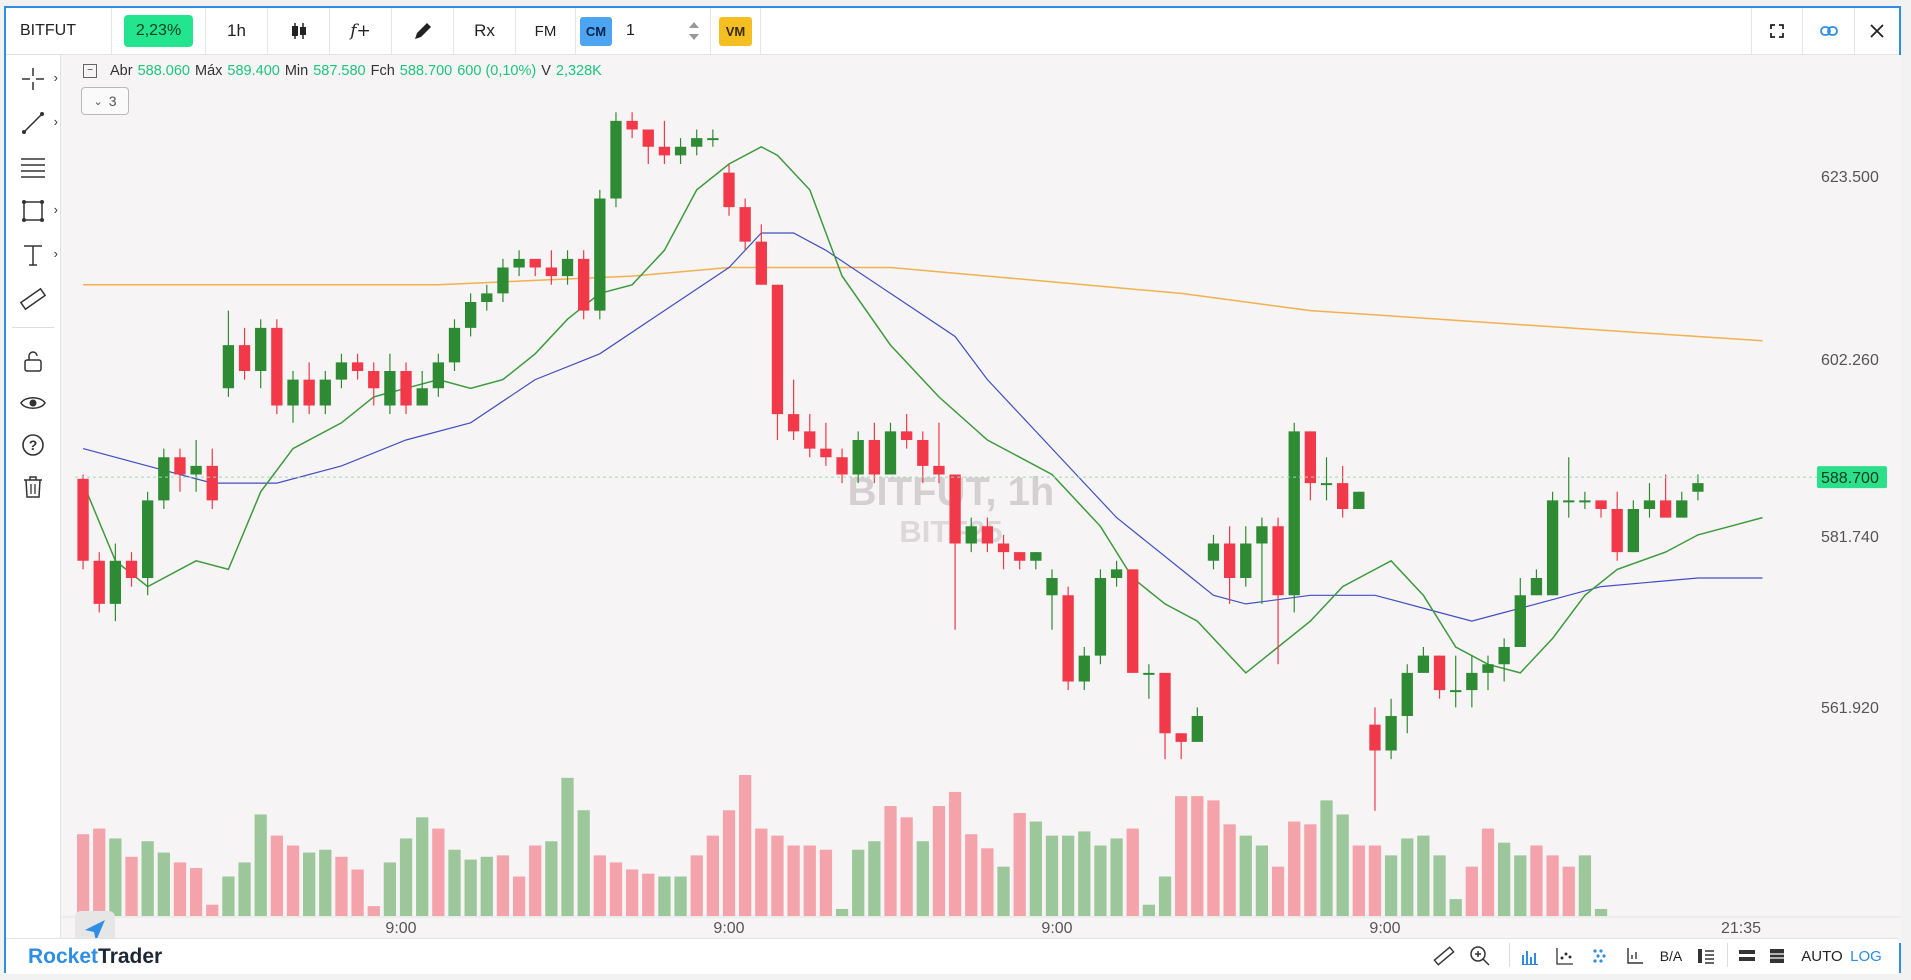 Image resolution: width=1911 pixels, height=980 pixels. I want to click on indicators-toggle: ⌄ 3, so click(105, 101).